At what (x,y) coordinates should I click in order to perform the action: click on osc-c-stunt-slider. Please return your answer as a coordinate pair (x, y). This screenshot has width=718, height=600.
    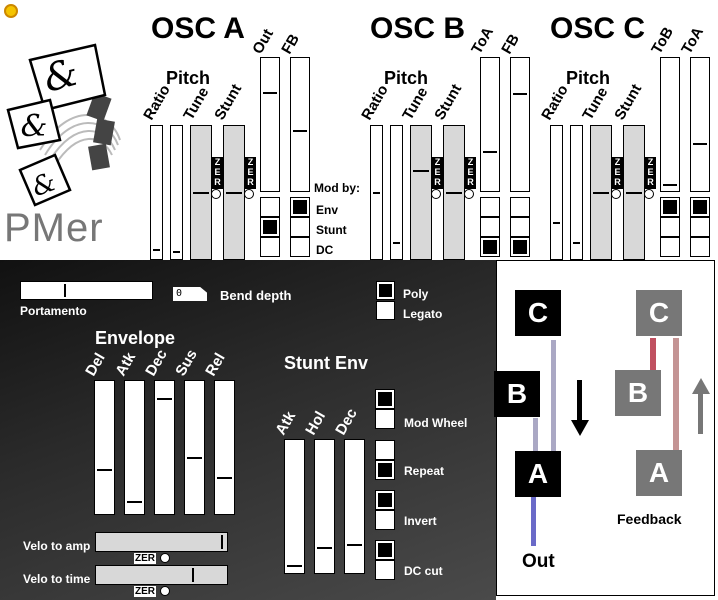
    Looking at the image, I should click on (634, 192).